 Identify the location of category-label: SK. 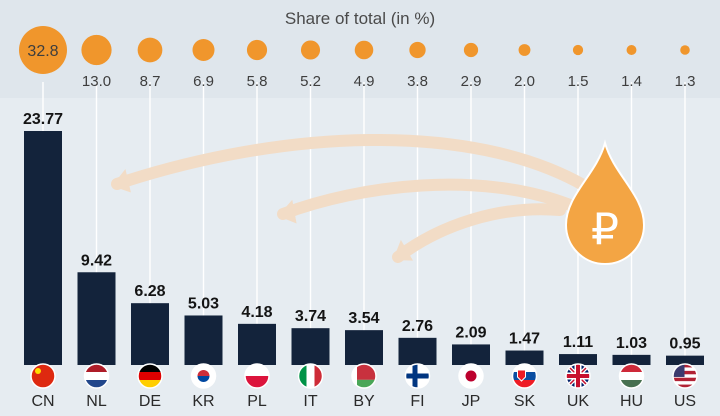
(525, 401).